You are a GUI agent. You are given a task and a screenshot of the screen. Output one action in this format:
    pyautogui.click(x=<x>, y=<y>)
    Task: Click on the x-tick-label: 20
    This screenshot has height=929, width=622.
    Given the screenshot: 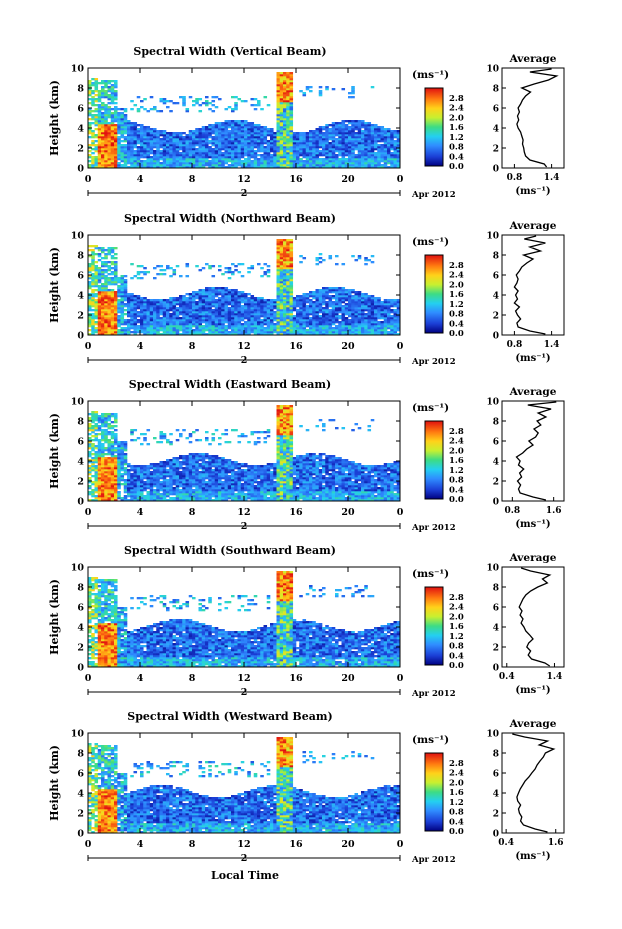 What is the action you would take?
    pyautogui.click(x=348, y=346)
    